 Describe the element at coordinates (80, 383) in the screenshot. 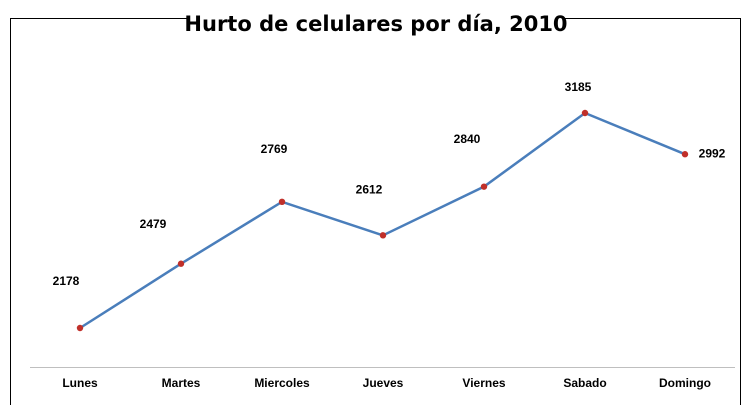

I see `x-tick-label: Lunes` at that location.